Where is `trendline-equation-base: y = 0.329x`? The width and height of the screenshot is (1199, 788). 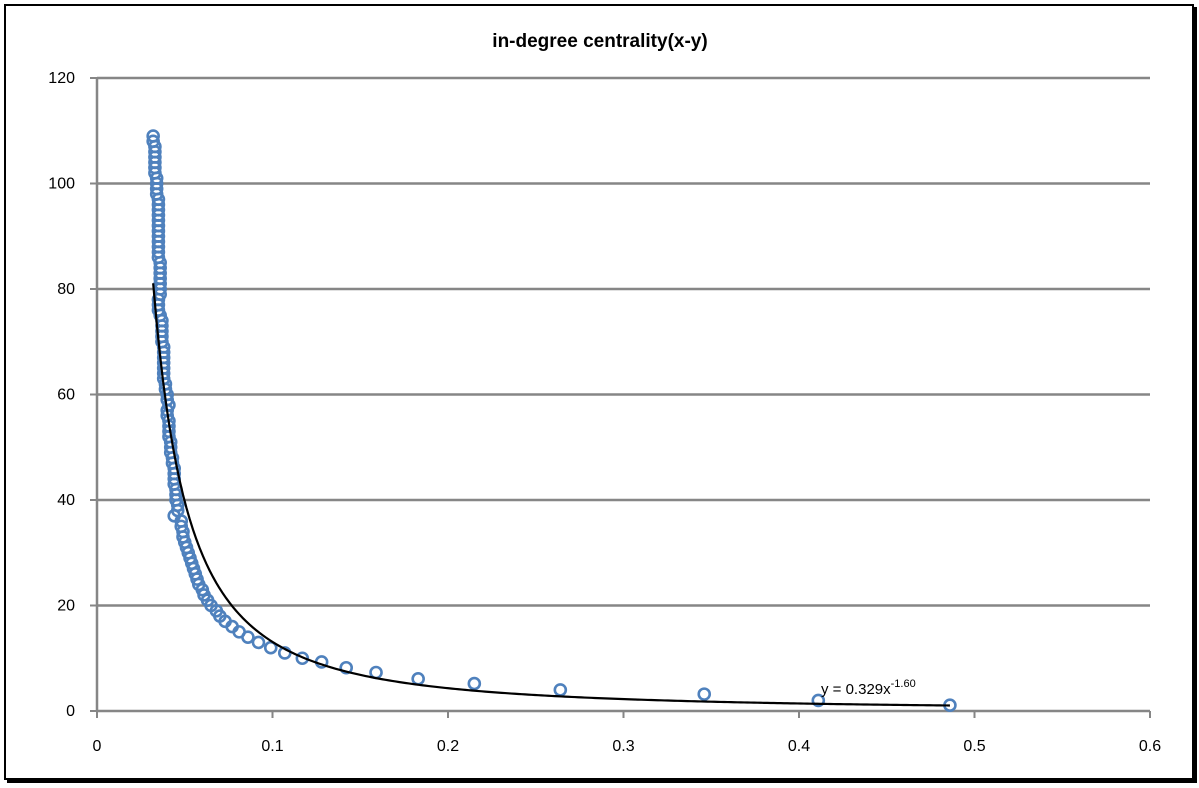 trendline-equation-base: y = 0.329x is located at coordinates (856, 689).